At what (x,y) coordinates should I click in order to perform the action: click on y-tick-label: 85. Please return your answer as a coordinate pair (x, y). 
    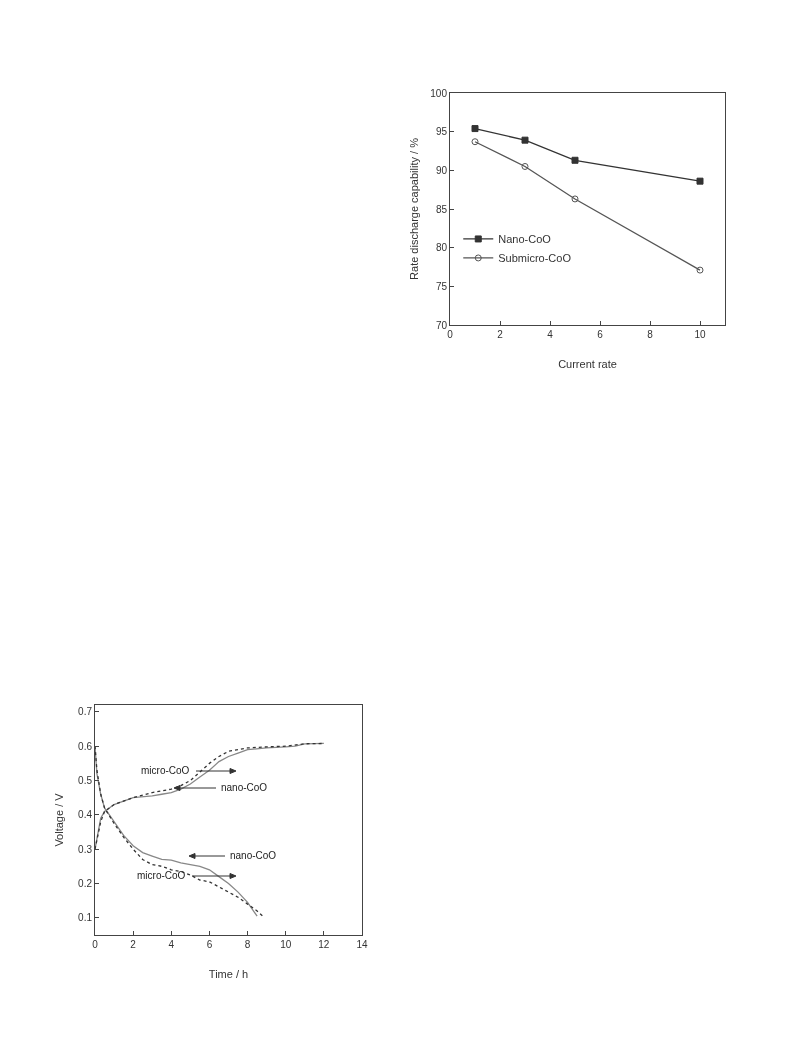
    Looking at the image, I should click on (441, 209).